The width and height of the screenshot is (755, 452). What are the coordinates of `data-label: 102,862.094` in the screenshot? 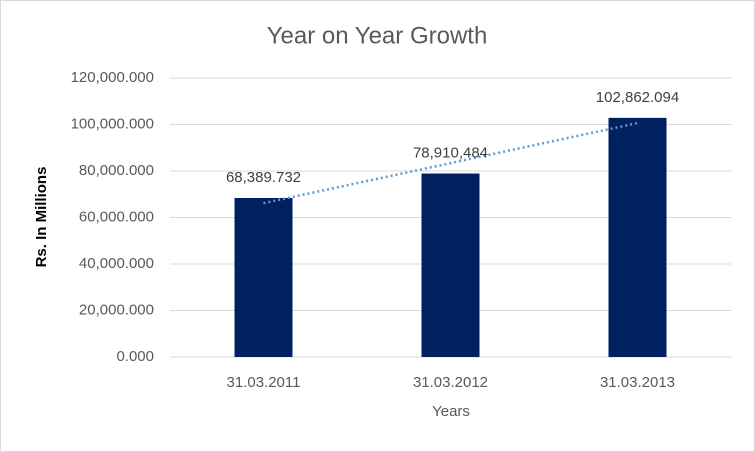 It's located at (637, 97).